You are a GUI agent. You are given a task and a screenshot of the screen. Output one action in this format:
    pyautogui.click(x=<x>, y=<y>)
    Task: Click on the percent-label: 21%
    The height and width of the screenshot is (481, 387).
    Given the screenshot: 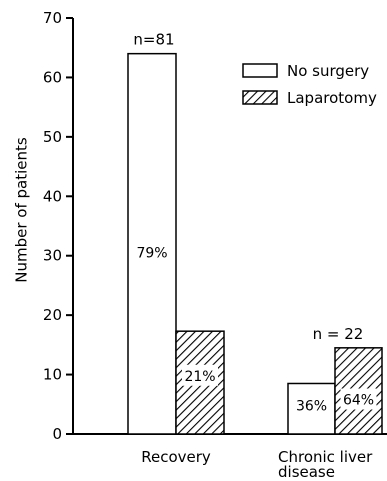 What is the action you would take?
    pyautogui.click(x=199, y=377)
    